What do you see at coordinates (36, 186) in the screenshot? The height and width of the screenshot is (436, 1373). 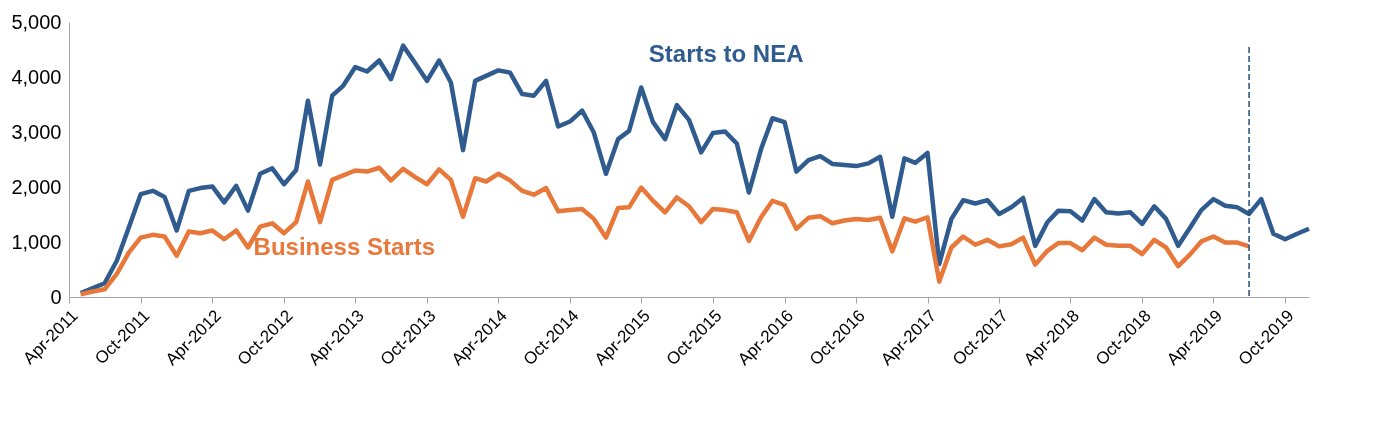 I see `y-tick-label: 2,000` at bounding box center [36, 186].